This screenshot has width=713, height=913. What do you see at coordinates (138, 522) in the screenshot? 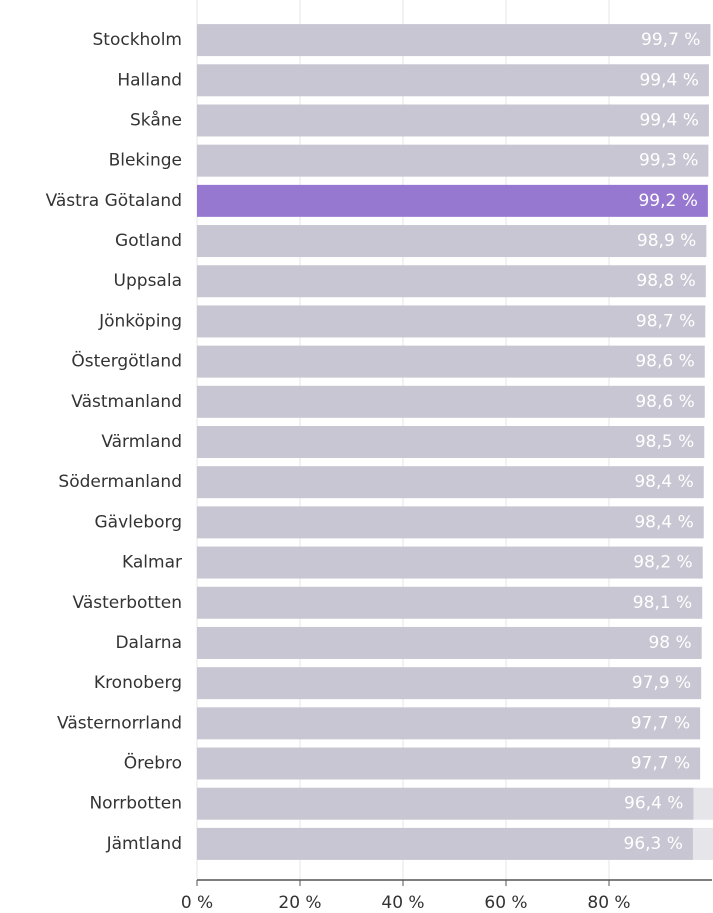
I see `category-label: Gävleborg` at bounding box center [138, 522].